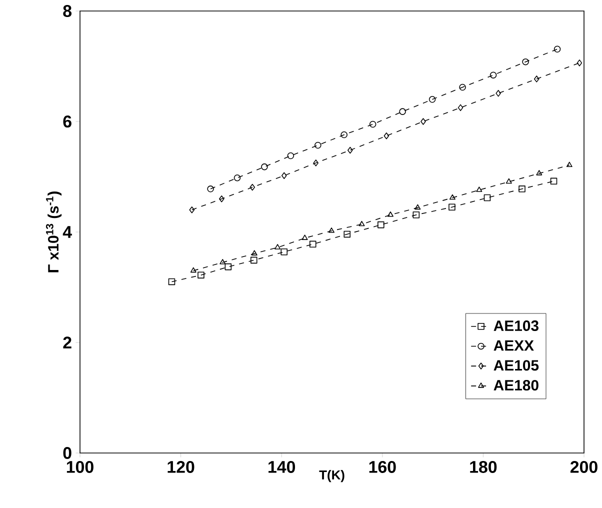 The image size is (602, 508). Describe the element at coordinates (54, 232) in the screenshot. I see `y-axis-title: Γ x10$^{13}$ (s$^{-1}$)` at that location.